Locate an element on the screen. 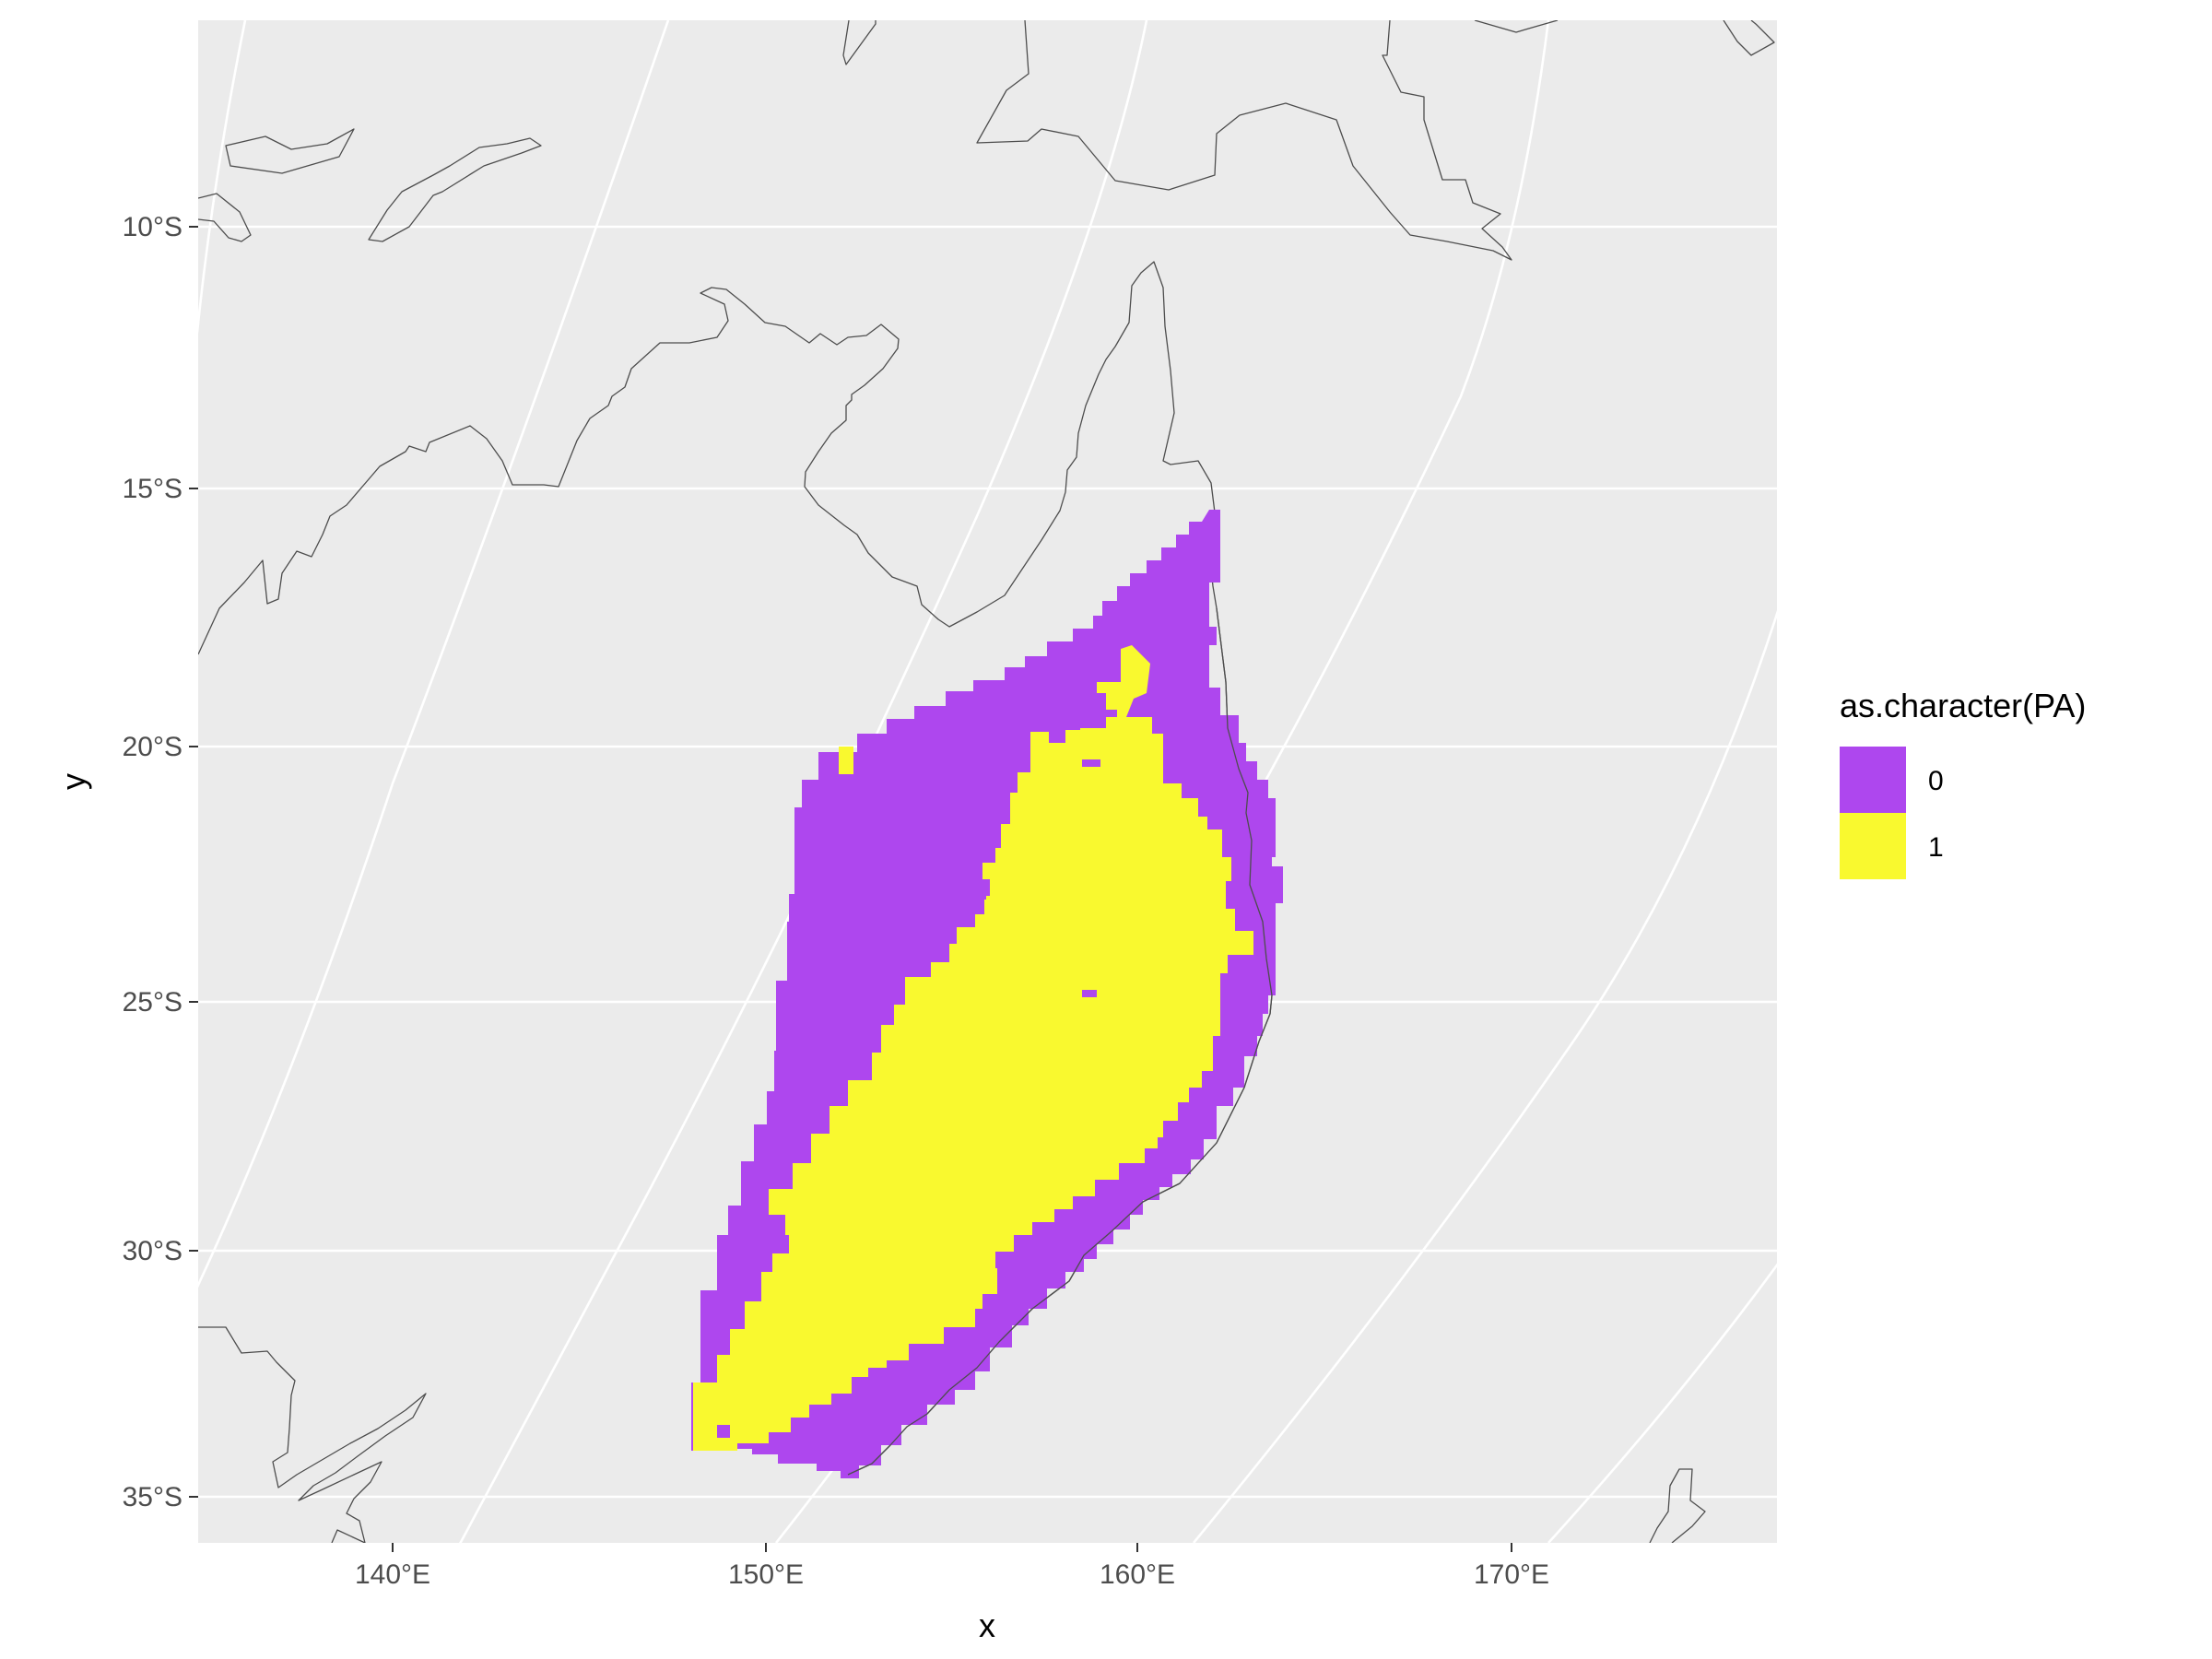  coastline-shelf-overlay is located at coordinates (1060, 1041).